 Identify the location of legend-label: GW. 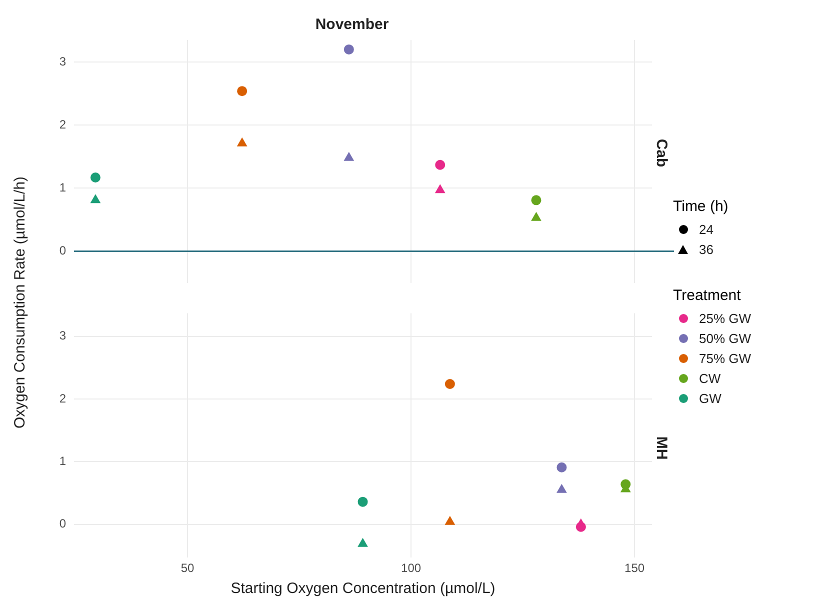
(710, 398).